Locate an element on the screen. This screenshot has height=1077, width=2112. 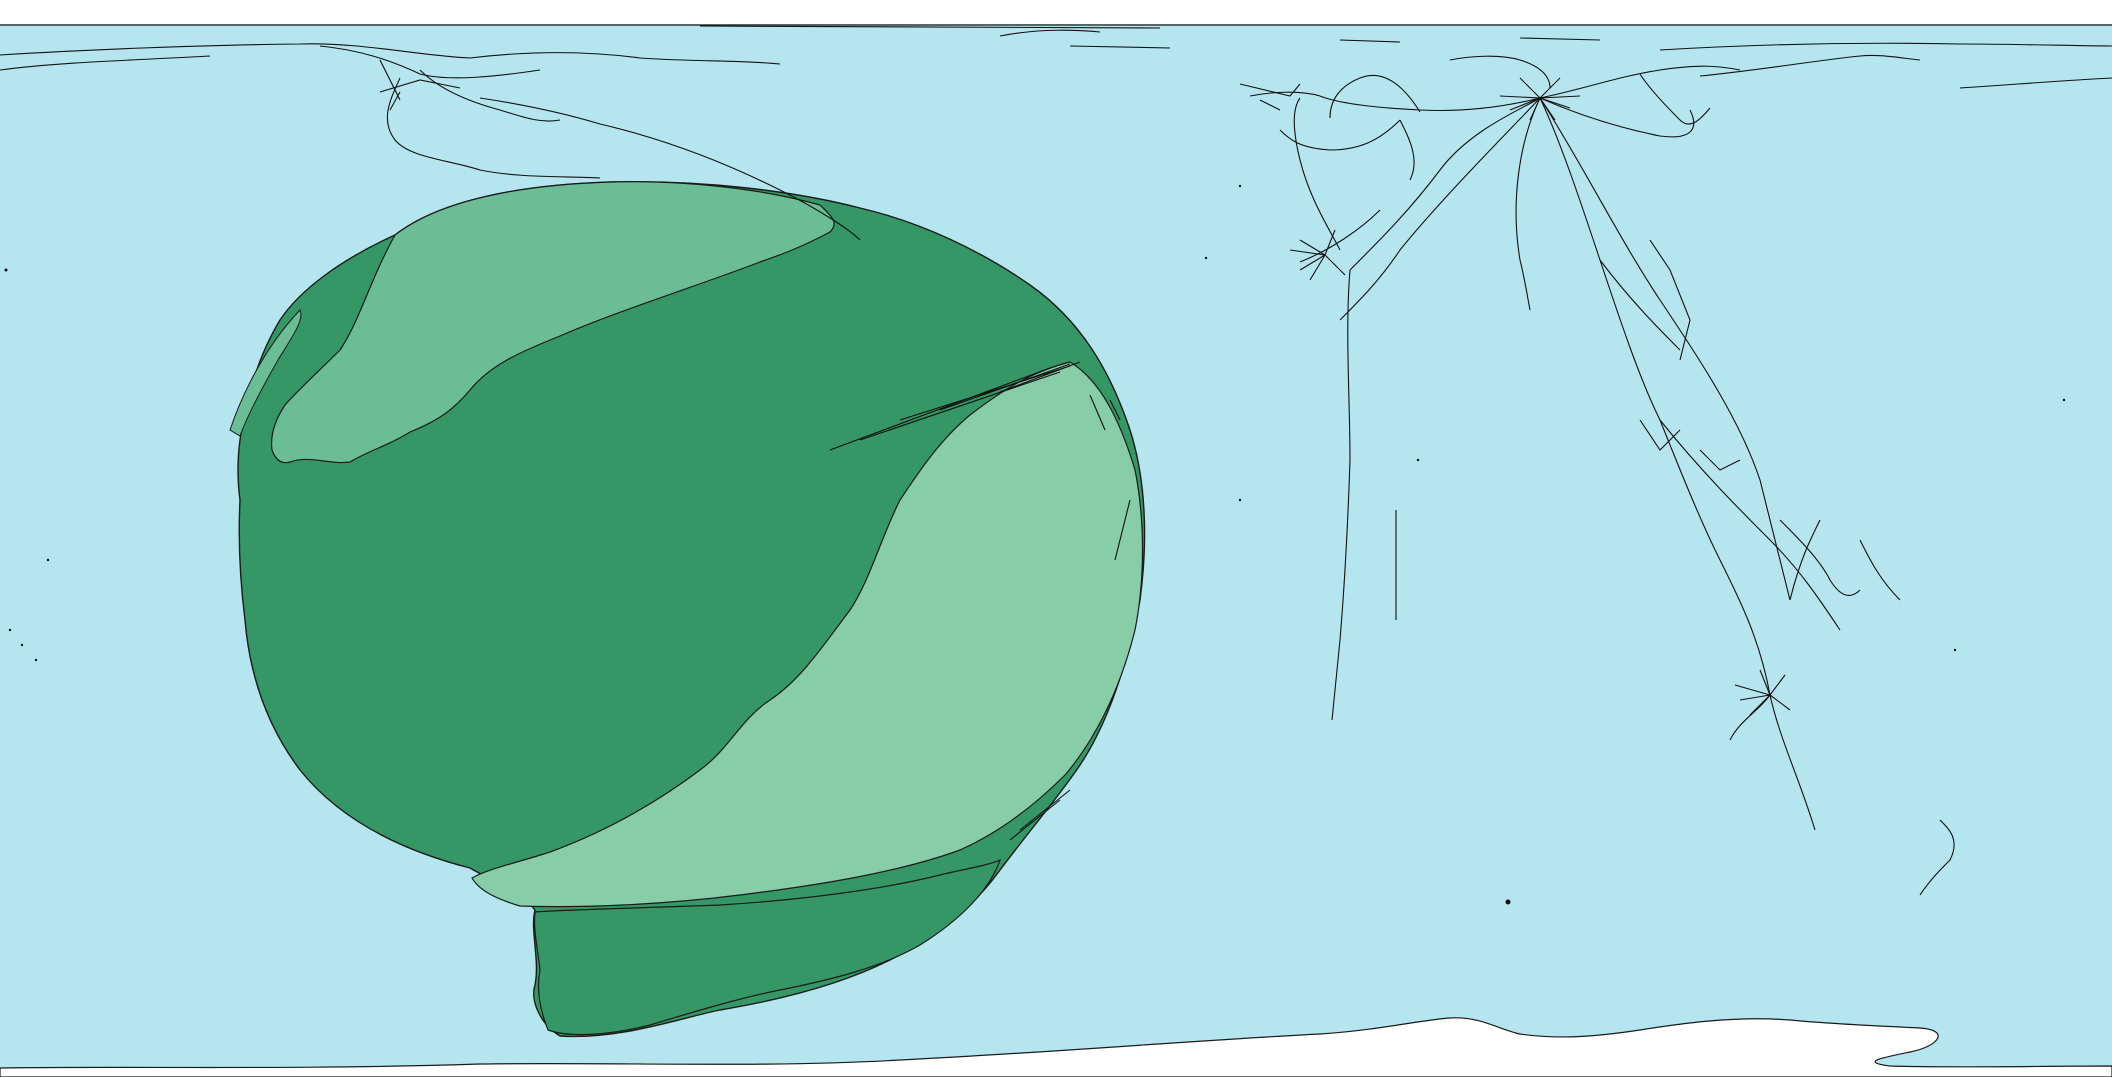
interior-spike-network is located at coordinates (980, 601).